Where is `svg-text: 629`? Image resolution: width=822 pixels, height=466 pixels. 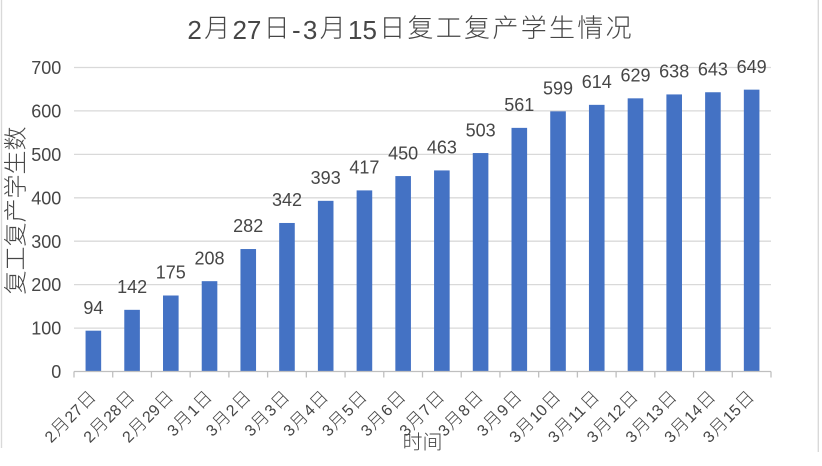 svg-text: 629 is located at coordinates (635, 76).